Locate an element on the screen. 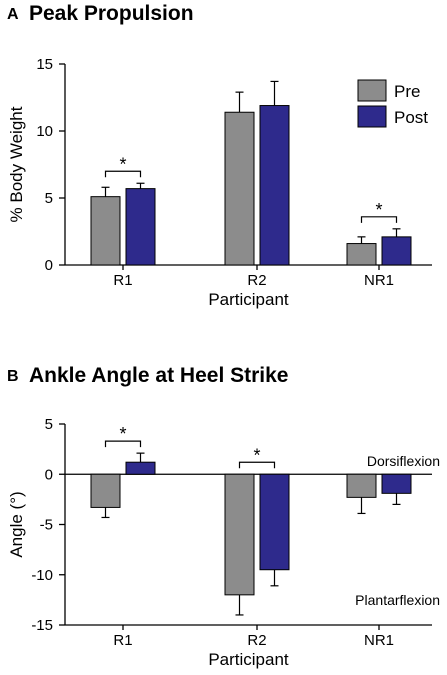 The height and width of the screenshot is (675, 447). y-tick-label: -5 is located at coordinates (46, 525).